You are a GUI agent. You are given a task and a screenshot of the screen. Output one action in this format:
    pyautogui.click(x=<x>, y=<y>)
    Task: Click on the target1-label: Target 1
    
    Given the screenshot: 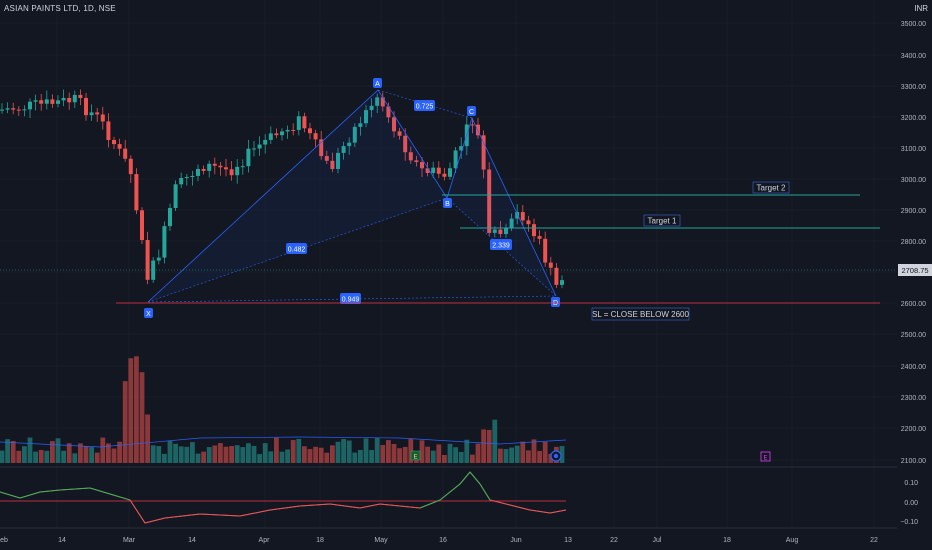 What is the action you would take?
    pyautogui.click(x=662, y=220)
    